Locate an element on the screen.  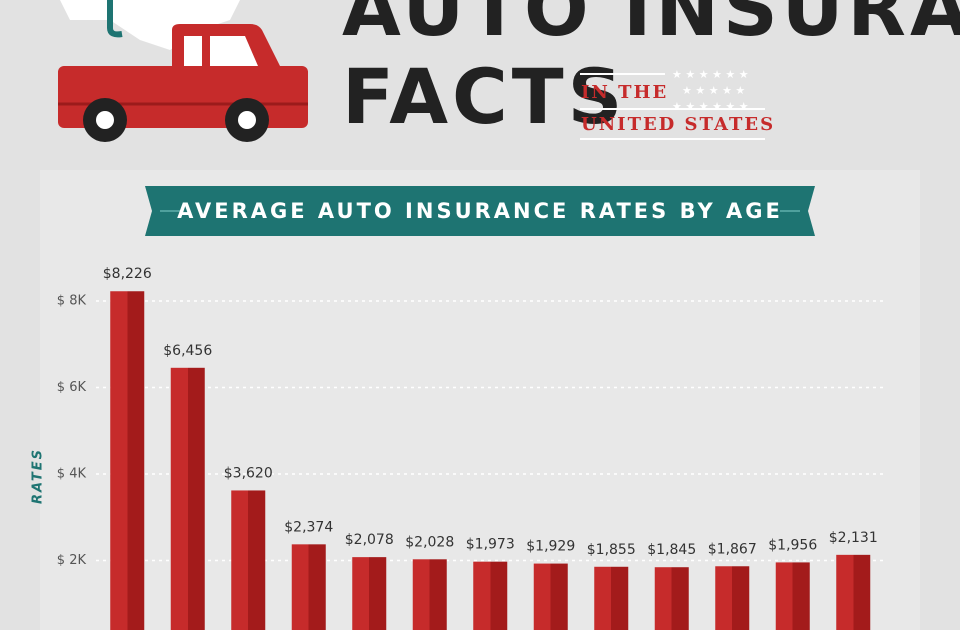
value-label: $1,929 is located at coordinates (550, 547).